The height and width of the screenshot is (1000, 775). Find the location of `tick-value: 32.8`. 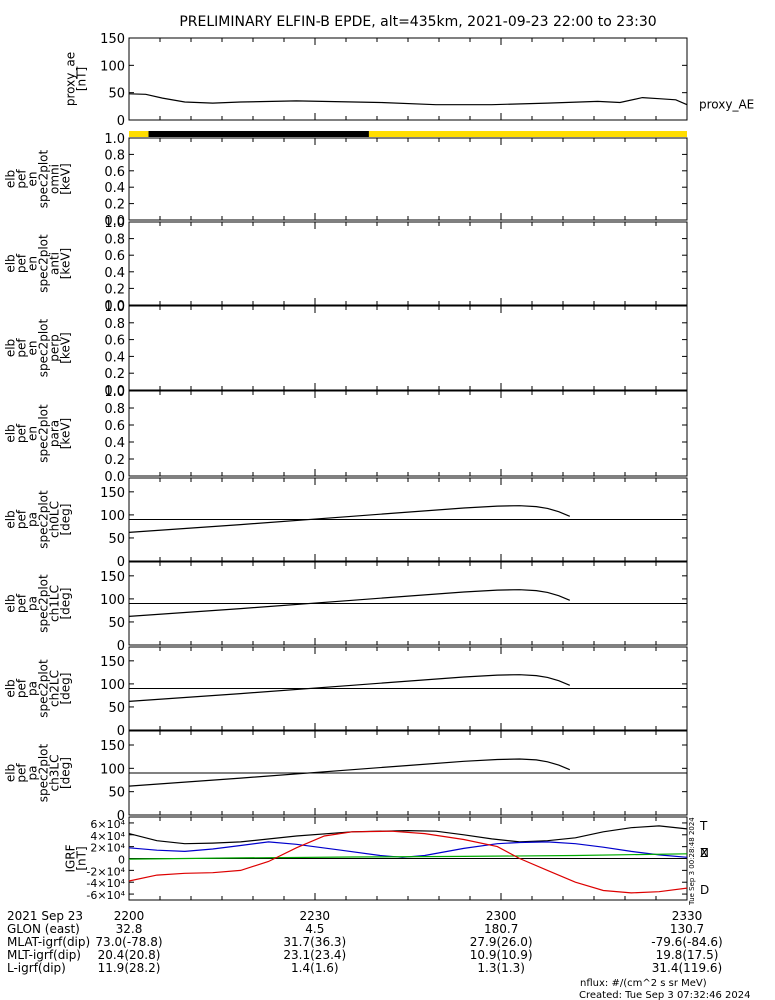

tick-value: 32.8 is located at coordinates (129, 929).